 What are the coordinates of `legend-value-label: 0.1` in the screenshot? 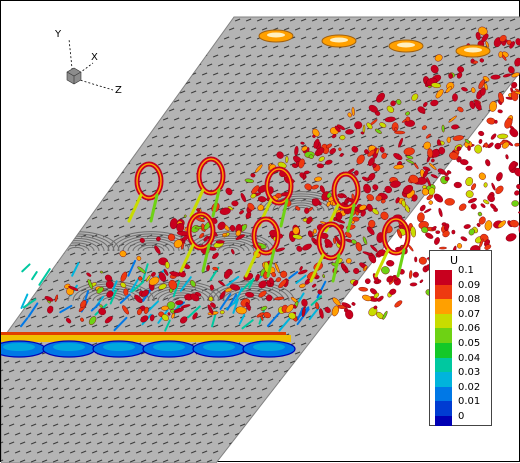 It's located at (466, 271).